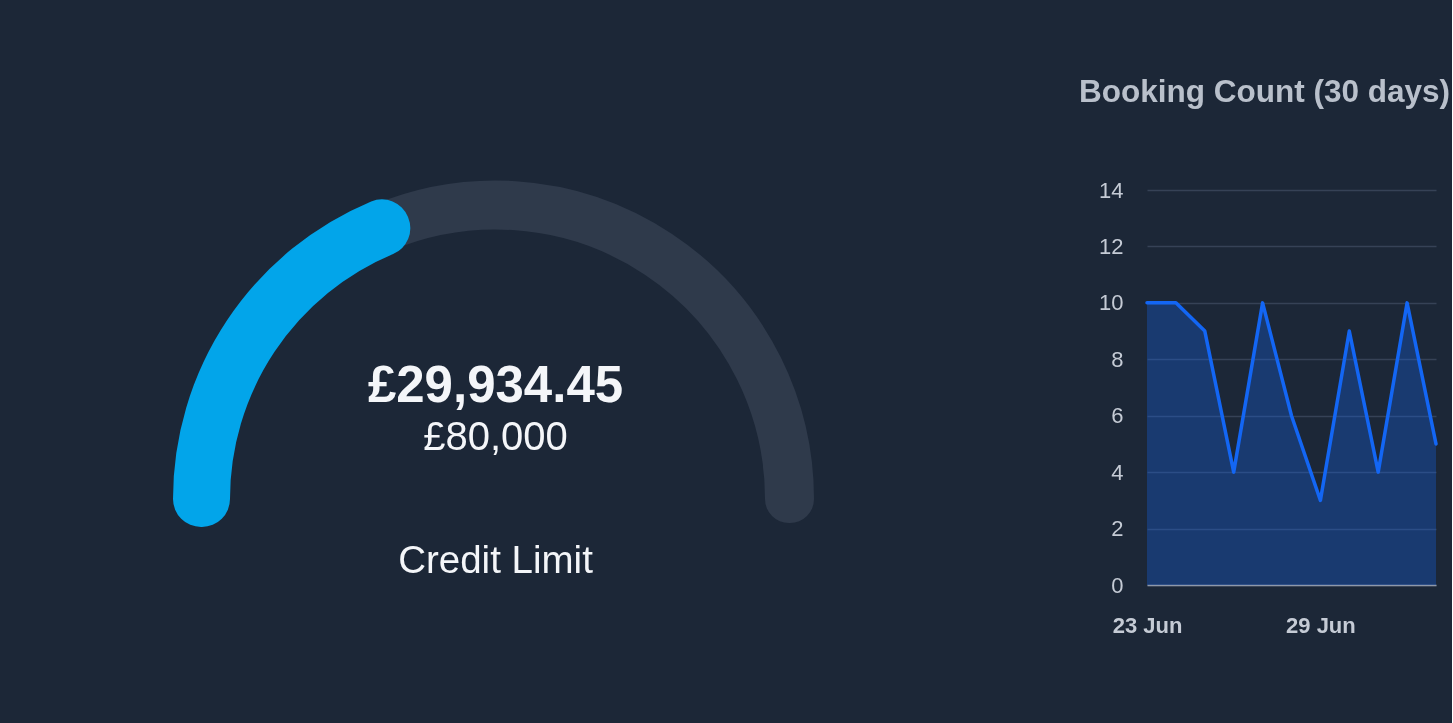 Image resolution: width=1453 pixels, height=723 pixels. Describe the element at coordinates (1117, 416) in the screenshot. I see `y-tick-label: 6` at that location.